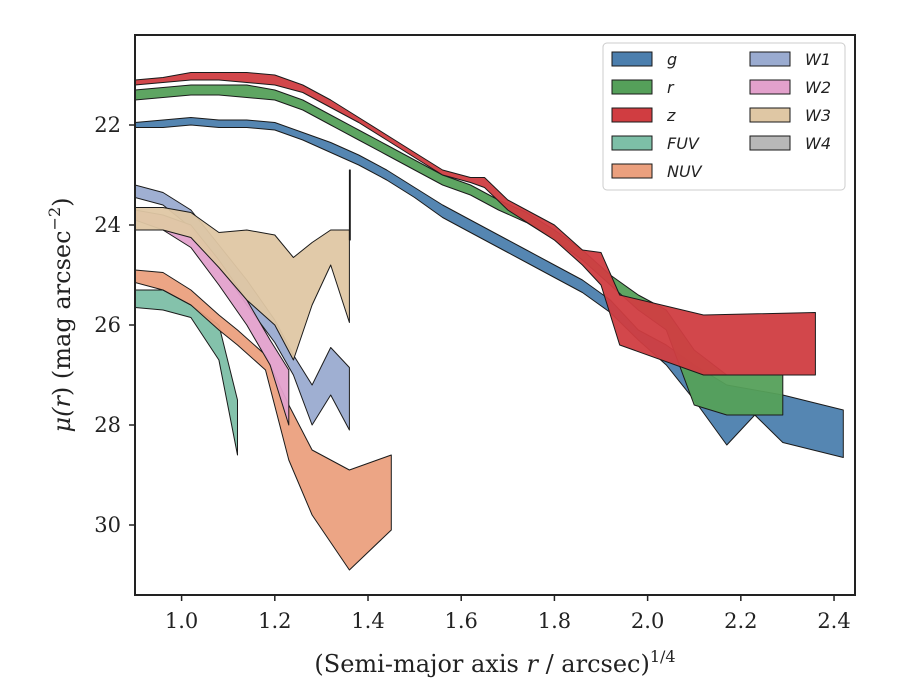 The width and height of the screenshot is (900, 700). I want to click on x-tick-label: 2.4, so click(833, 621).